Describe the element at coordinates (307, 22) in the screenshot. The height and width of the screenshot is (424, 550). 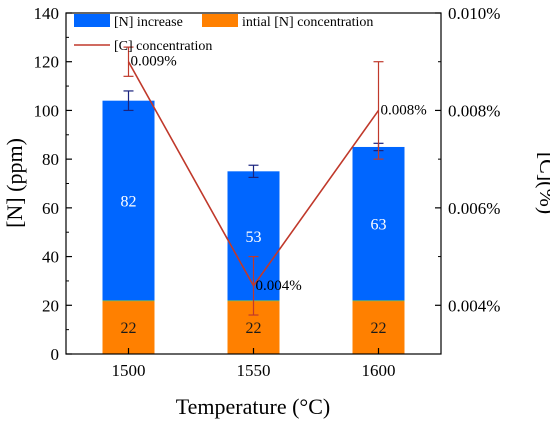
I see `legend-label-initial-n: intial [N] concentration` at that location.